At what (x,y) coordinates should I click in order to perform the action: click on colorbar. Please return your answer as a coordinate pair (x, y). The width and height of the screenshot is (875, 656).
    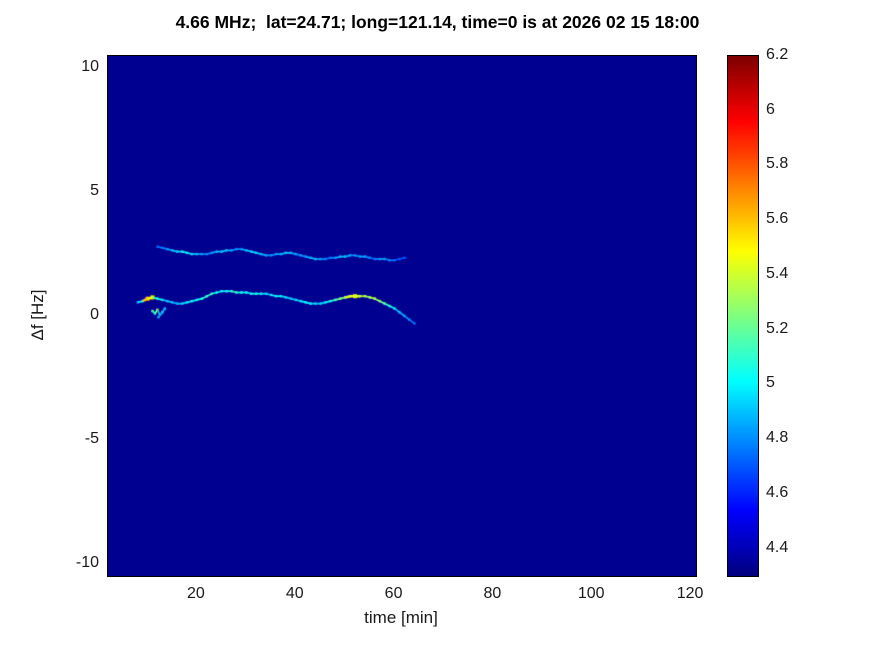
    Looking at the image, I should click on (743, 316).